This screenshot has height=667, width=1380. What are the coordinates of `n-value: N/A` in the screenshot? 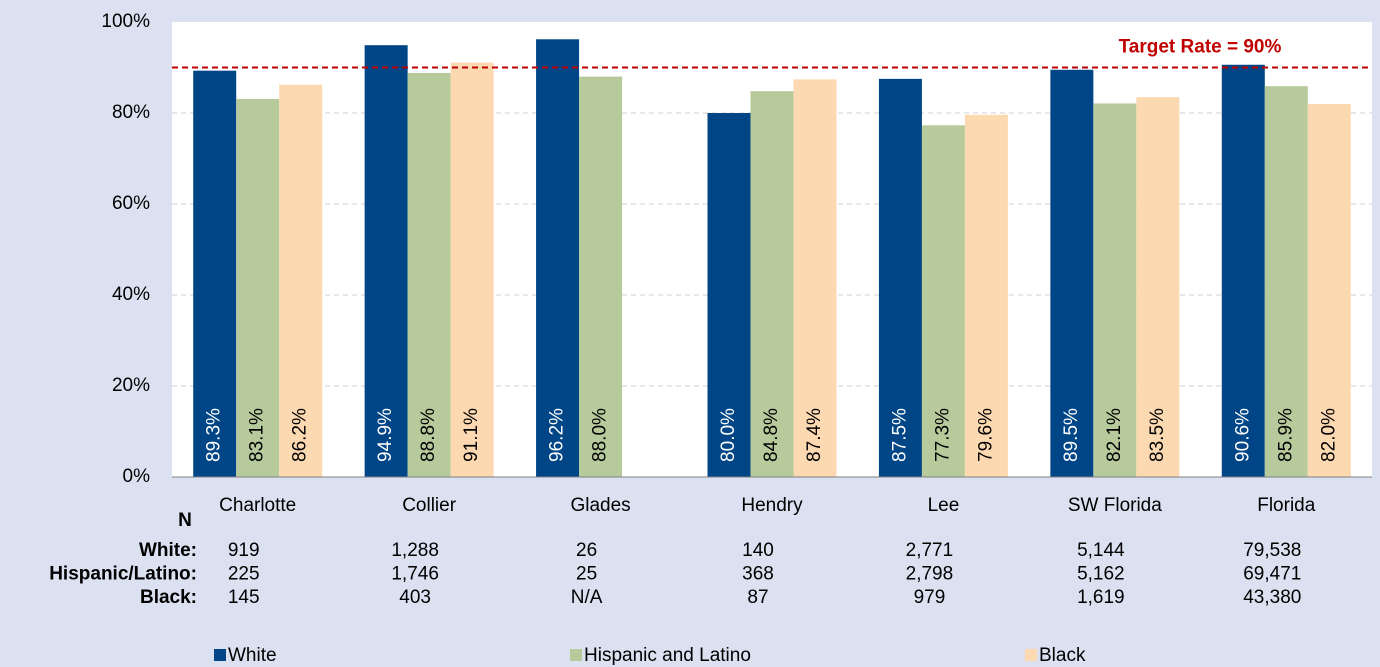 It's located at (587, 597).